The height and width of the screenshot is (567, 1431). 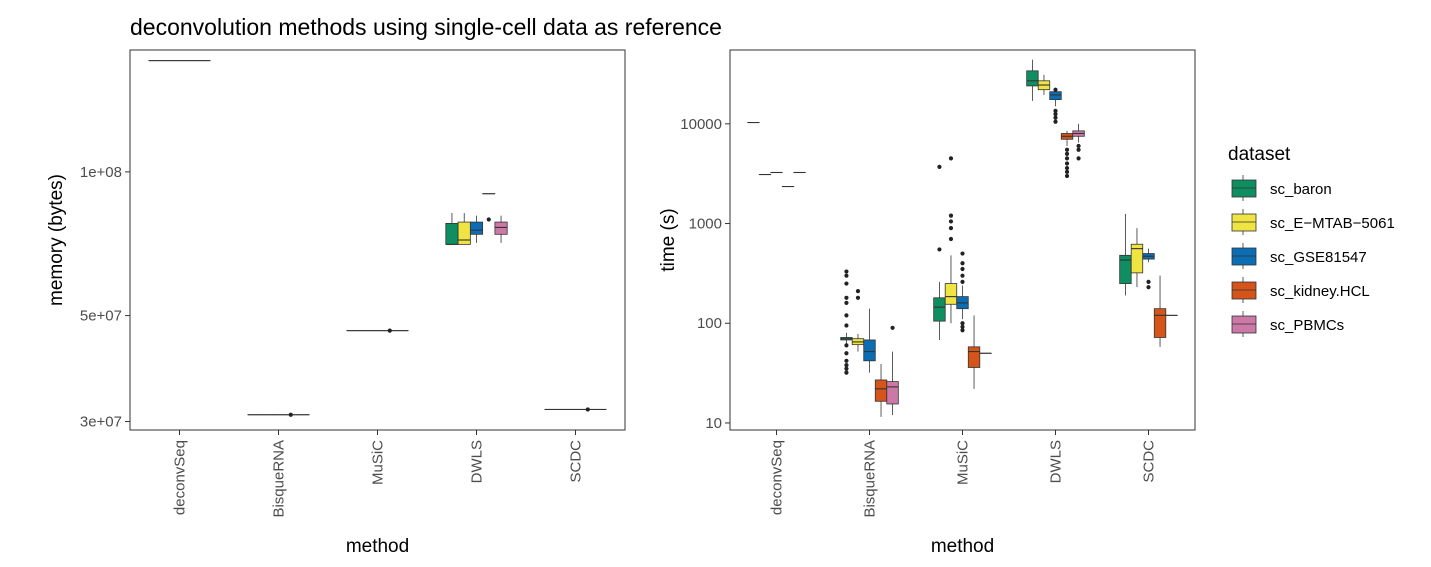 What do you see at coordinates (705, 224) in the screenshot?
I see `y-tick-label: 1000` at bounding box center [705, 224].